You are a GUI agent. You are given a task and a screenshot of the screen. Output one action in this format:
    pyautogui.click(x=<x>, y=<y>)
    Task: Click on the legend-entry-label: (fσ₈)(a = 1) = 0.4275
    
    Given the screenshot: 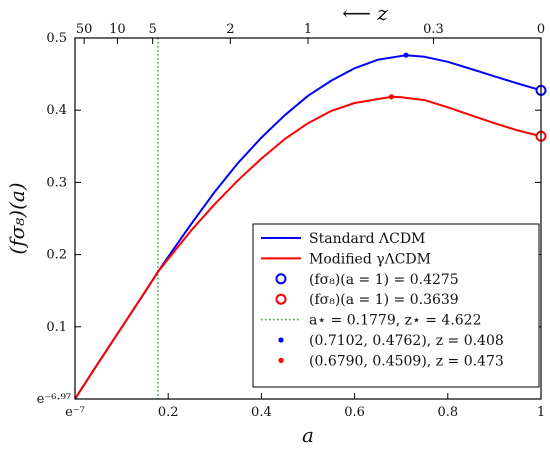 What is the action you would take?
    pyautogui.click(x=384, y=280)
    